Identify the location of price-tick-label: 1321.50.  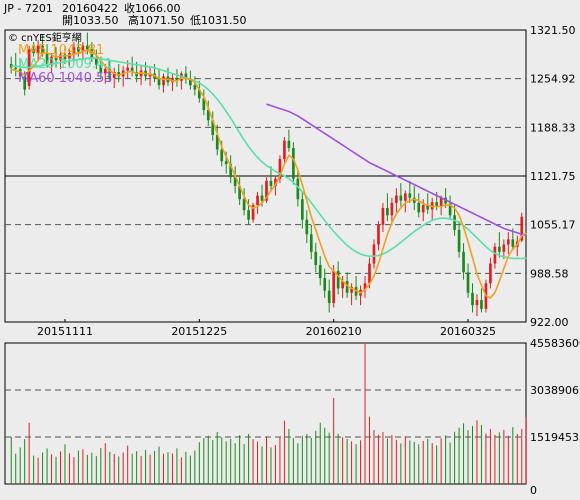
(553, 30).